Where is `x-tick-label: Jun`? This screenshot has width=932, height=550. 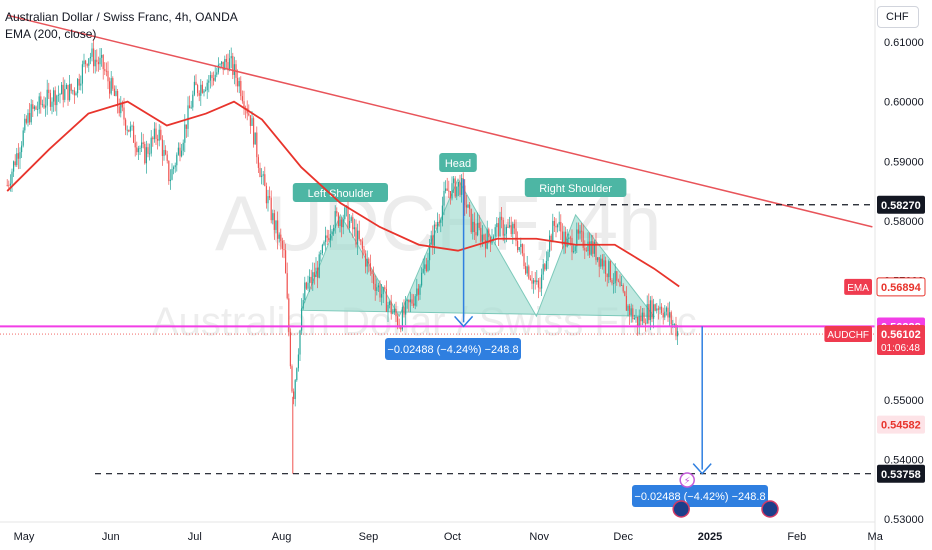
x-tick-label: Jun is located at coordinates (111, 537).